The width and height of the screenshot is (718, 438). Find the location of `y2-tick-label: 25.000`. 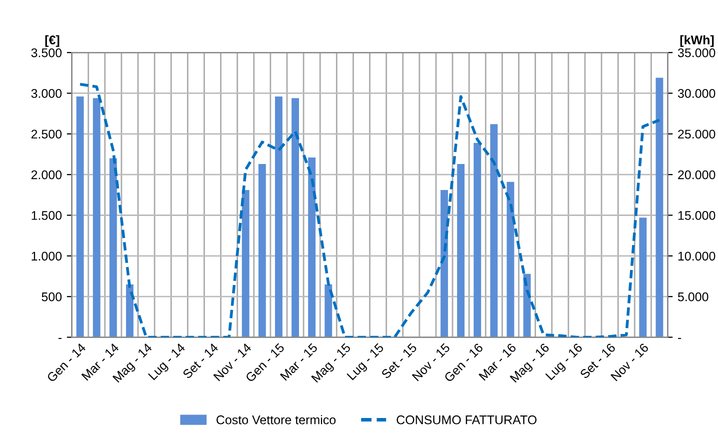

y2-tick-label: 25.000 is located at coordinates (697, 134).